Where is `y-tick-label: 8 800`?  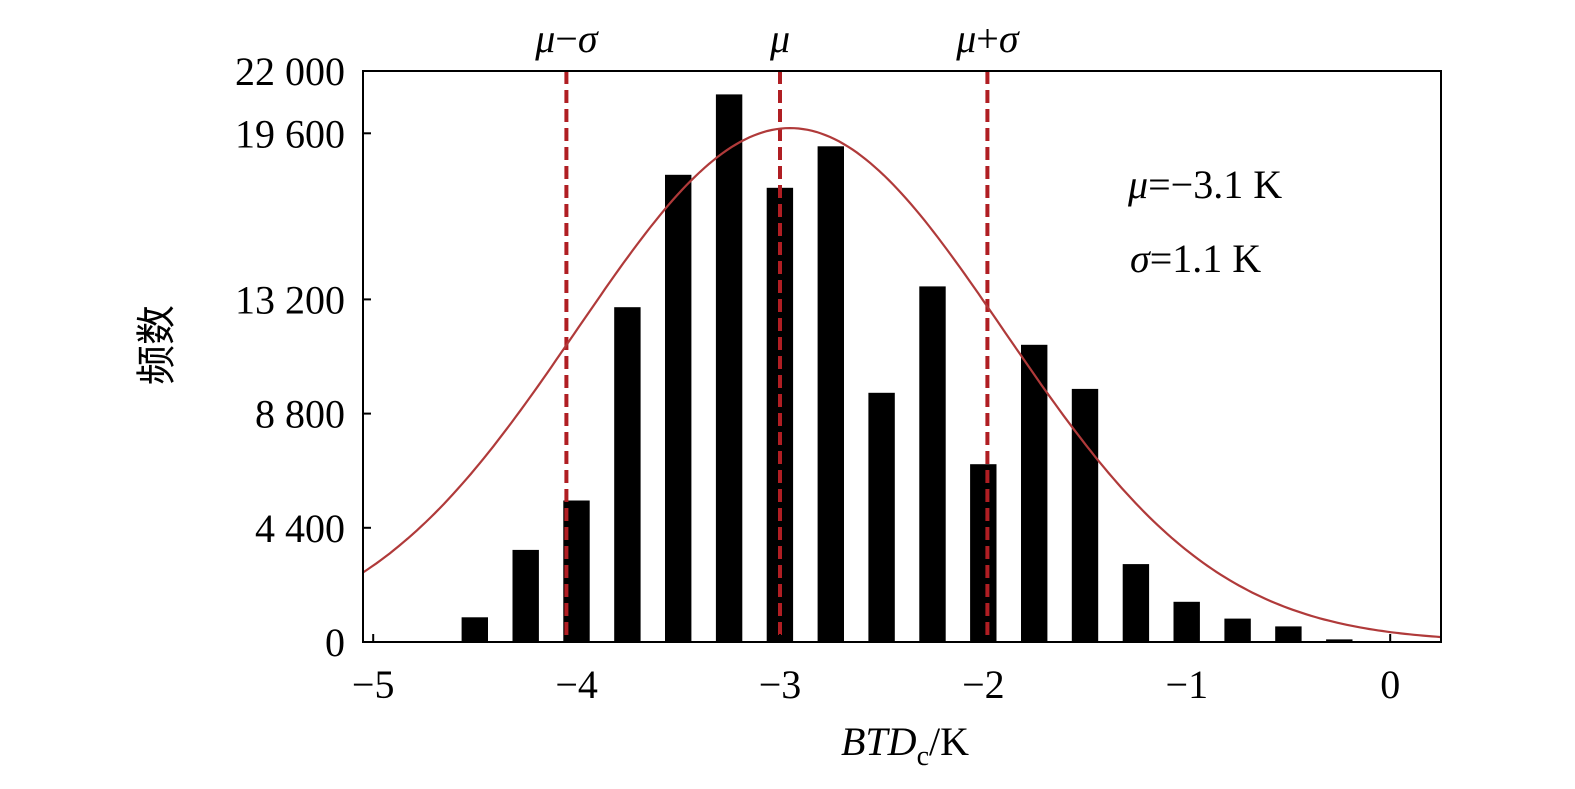
y-tick-label: 8 800 is located at coordinates (300, 414).